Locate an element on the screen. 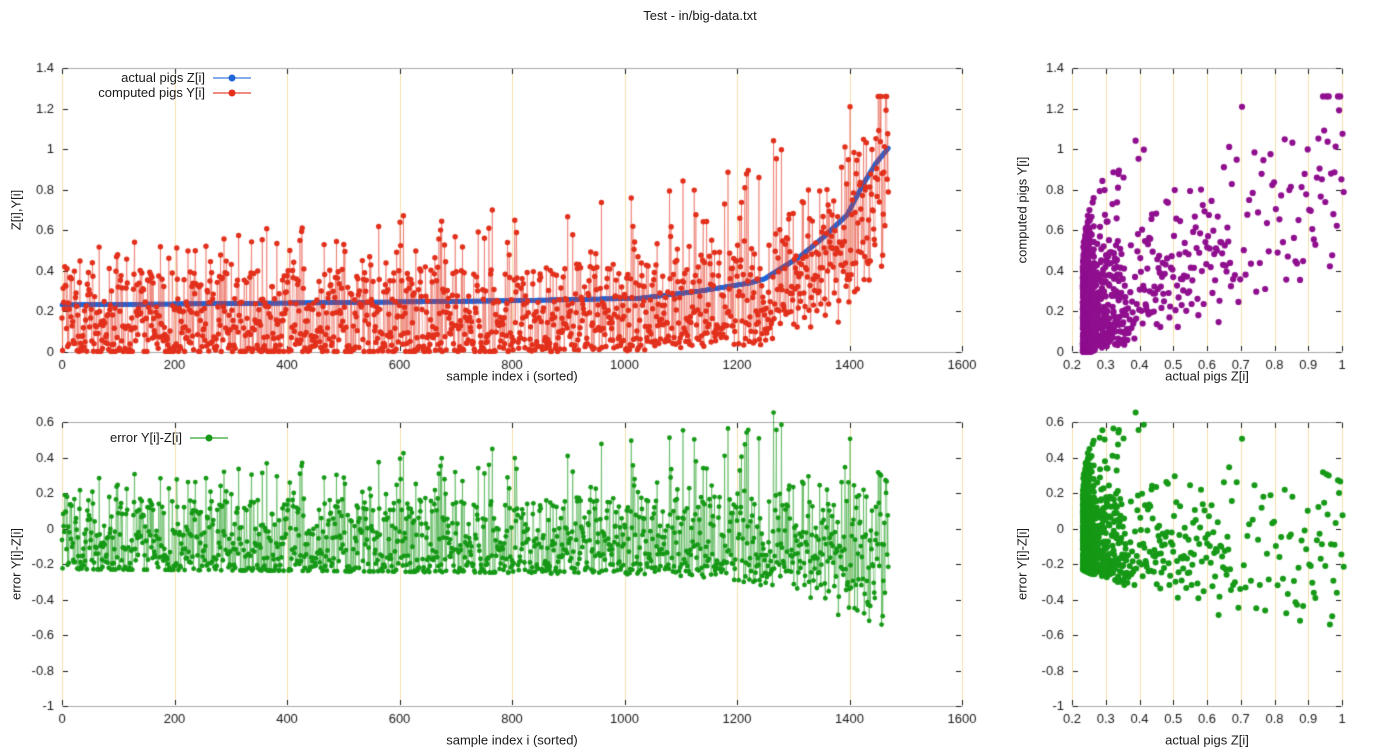 The width and height of the screenshot is (1400, 750). figure-title: Test - in/big-data.txt is located at coordinates (700, 15).